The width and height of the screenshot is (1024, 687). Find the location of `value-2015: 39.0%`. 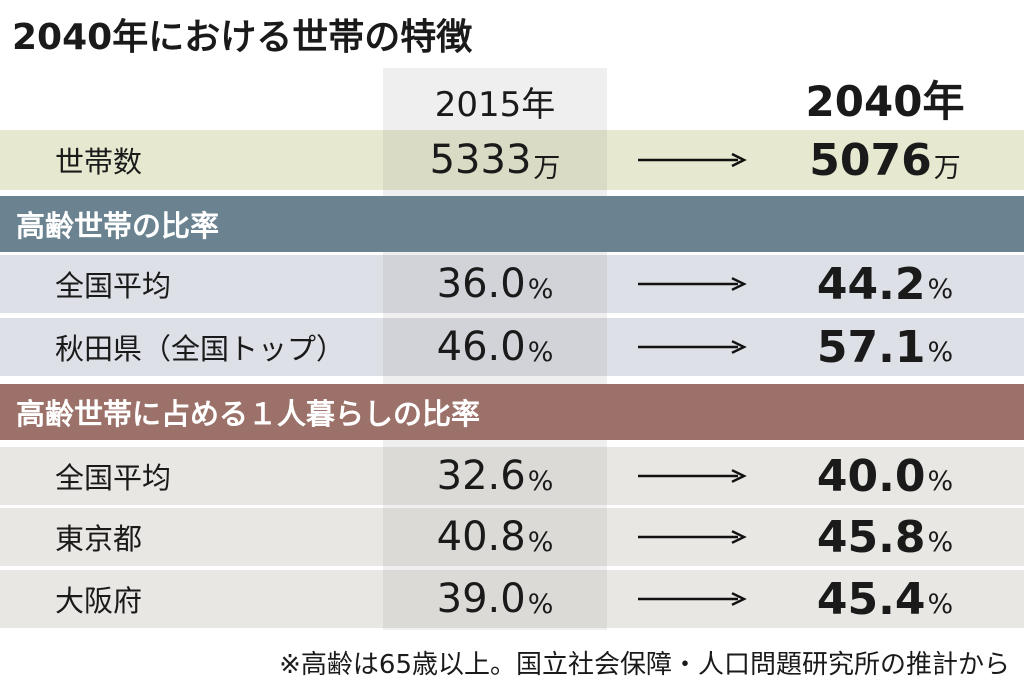

value-2015: 39.0% is located at coordinates (495, 599).